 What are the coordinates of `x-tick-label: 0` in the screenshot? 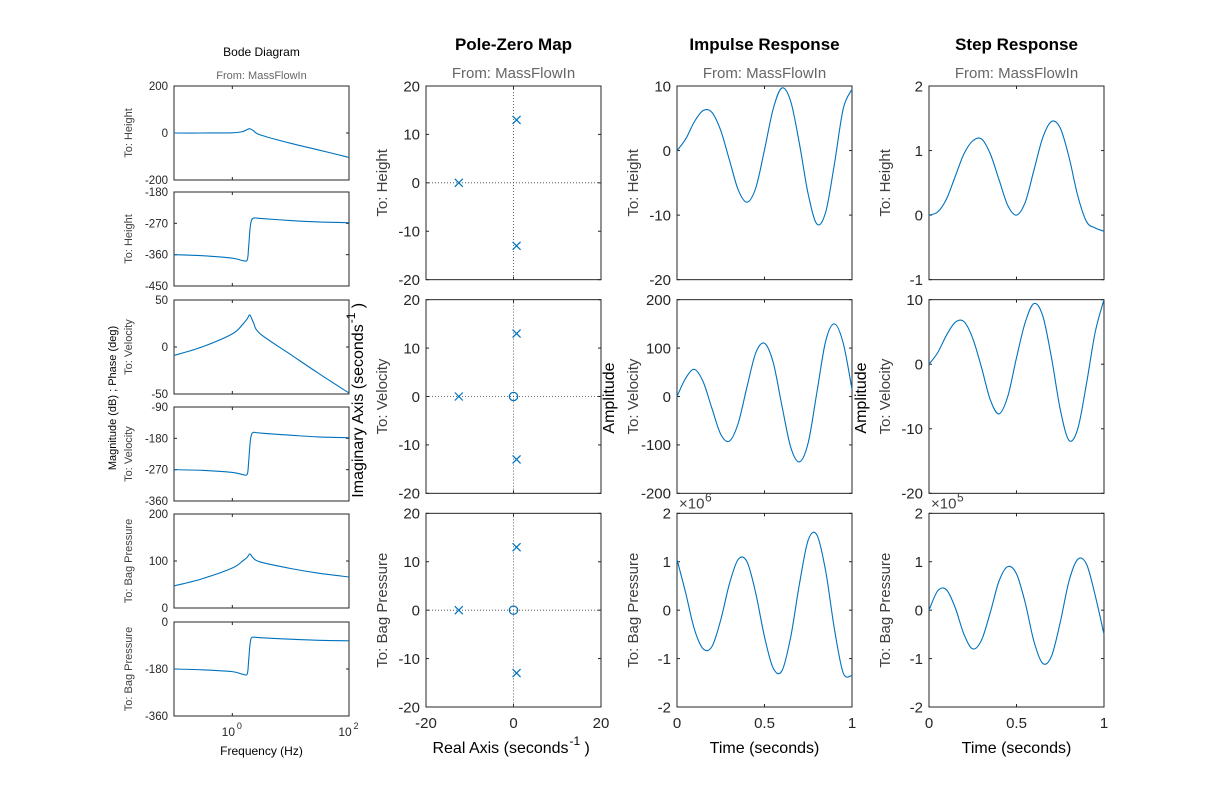 It's located at (929, 723).